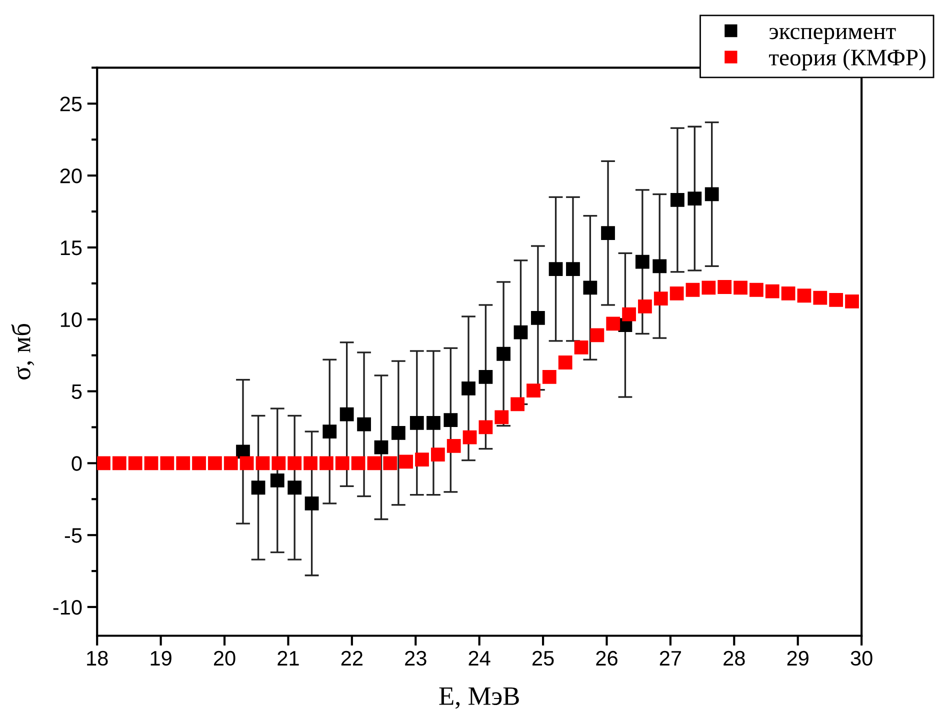  I want to click on y-tick-label: 0, so click(77, 463).